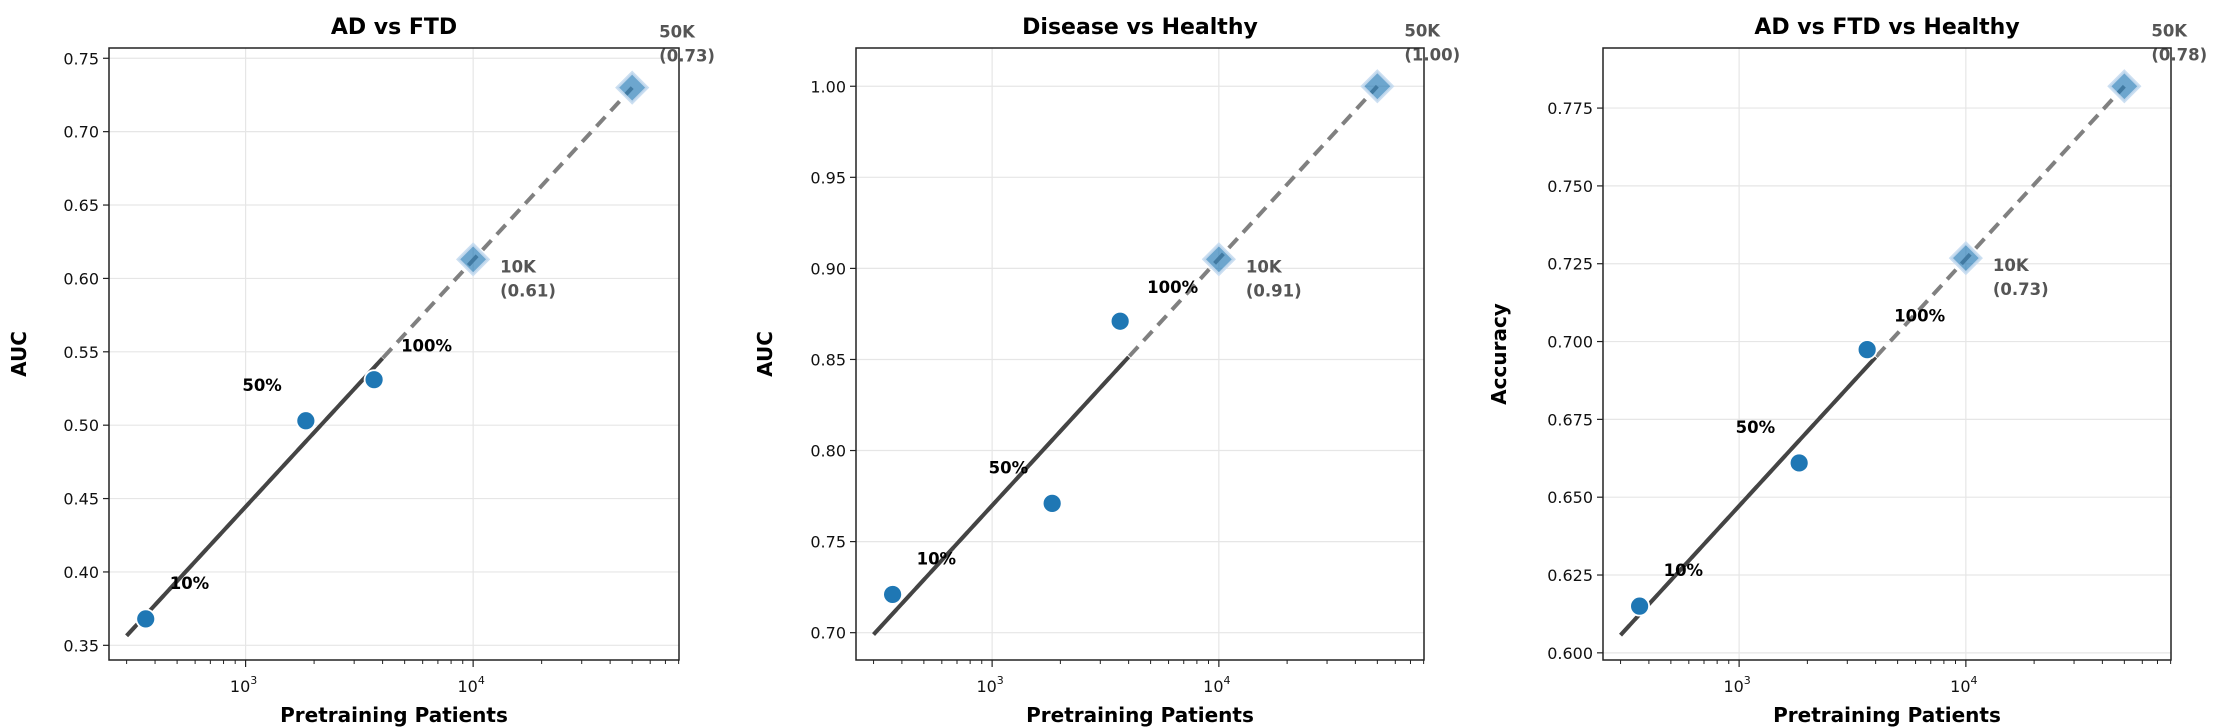 The height and width of the screenshot is (728, 2228). I want to click on y-tick-label: 0.775, so click(1570, 108).